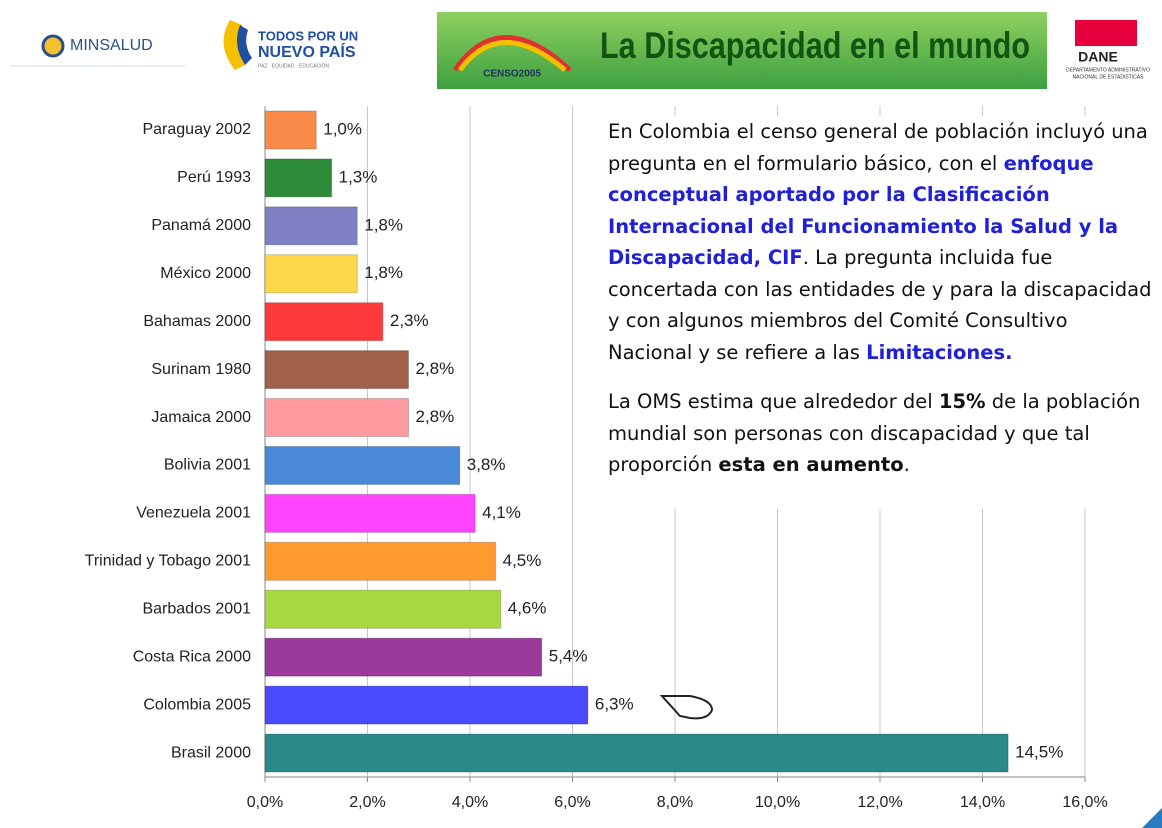 The height and width of the screenshot is (828, 1162). Describe the element at coordinates (168, 561) in the screenshot. I see `category-label: Trinidad y Tobago 2001` at that location.